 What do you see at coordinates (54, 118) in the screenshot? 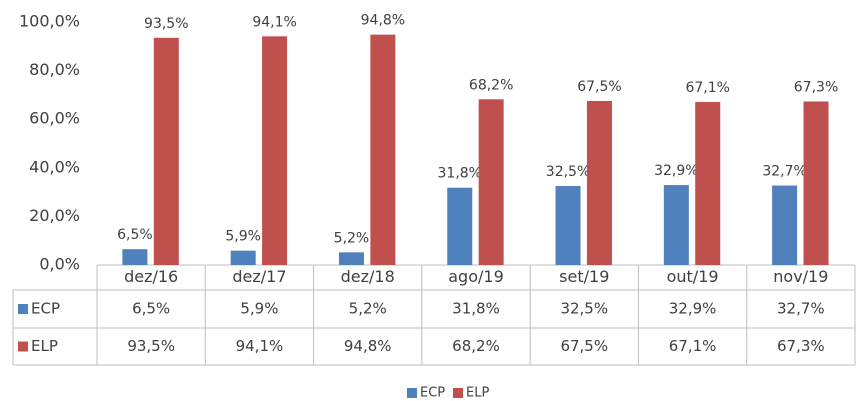
I see `y-tick-label: 60,0%` at bounding box center [54, 118].